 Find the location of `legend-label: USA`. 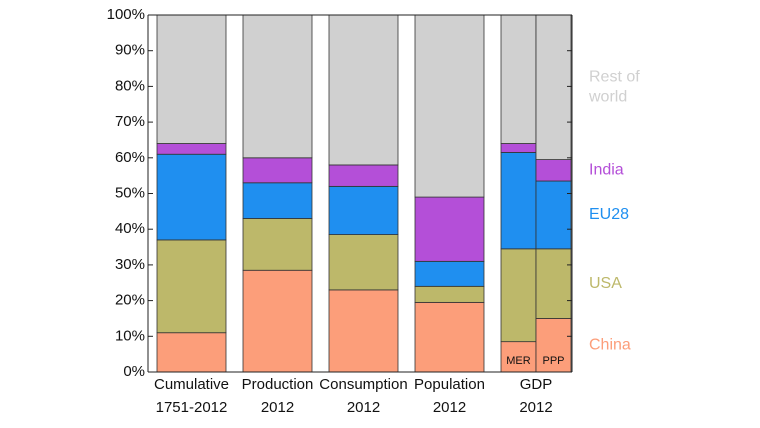

legend-label: USA is located at coordinates (605, 283).